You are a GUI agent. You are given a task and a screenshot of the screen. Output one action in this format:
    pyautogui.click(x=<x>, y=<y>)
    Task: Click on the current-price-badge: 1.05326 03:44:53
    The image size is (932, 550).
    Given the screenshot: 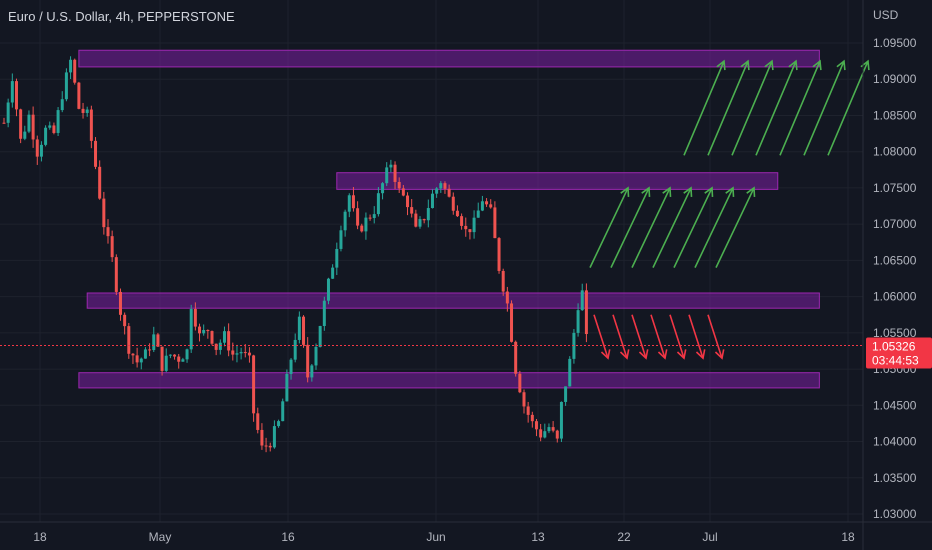 What is the action you would take?
    pyautogui.click(x=899, y=353)
    